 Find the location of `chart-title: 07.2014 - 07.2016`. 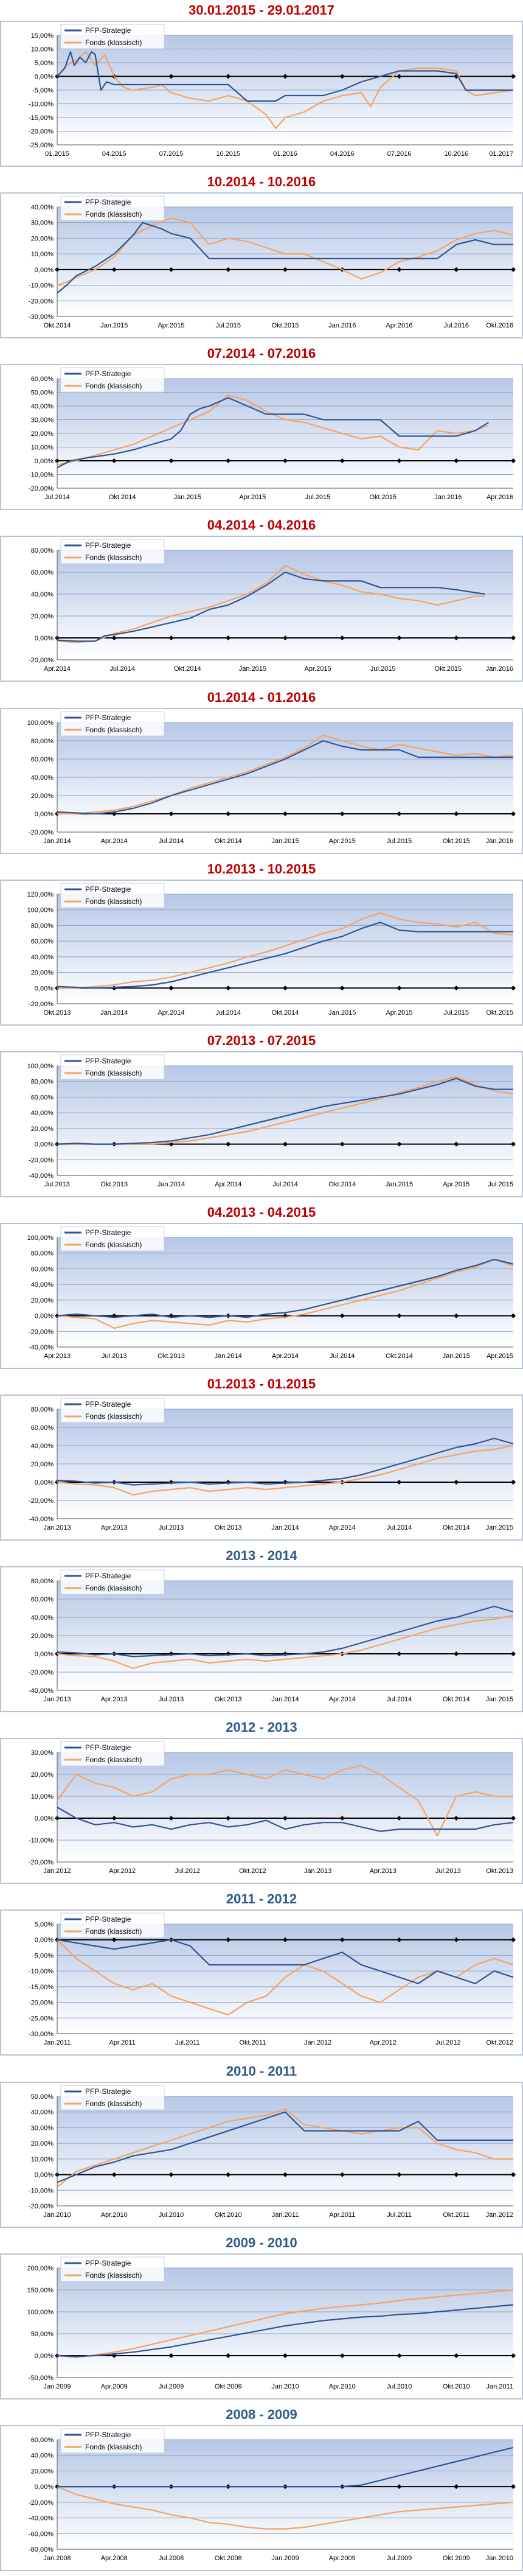

chart-title: 07.2014 - 07.2016 is located at coordinates (261, 353).